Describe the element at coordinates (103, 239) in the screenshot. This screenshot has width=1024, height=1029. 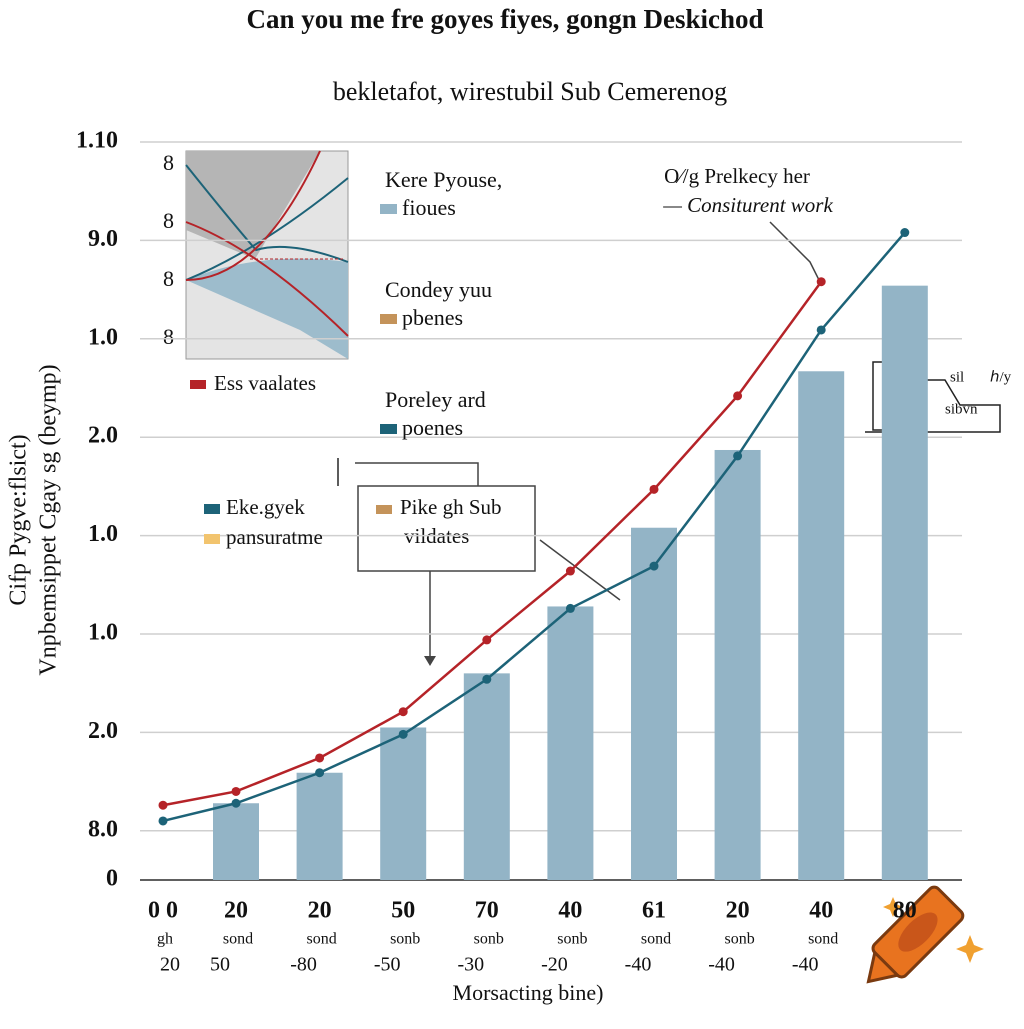
I see `y-tick-label: 9.0` at that location.